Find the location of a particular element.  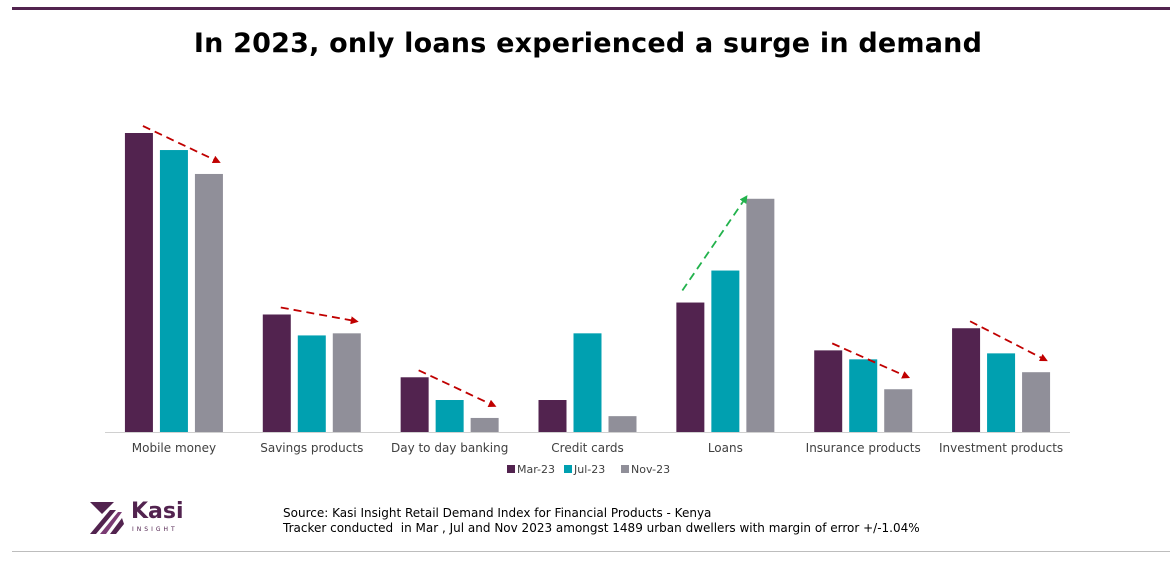

x-tick-label: Credit cards is located at coordinates (587, 448).